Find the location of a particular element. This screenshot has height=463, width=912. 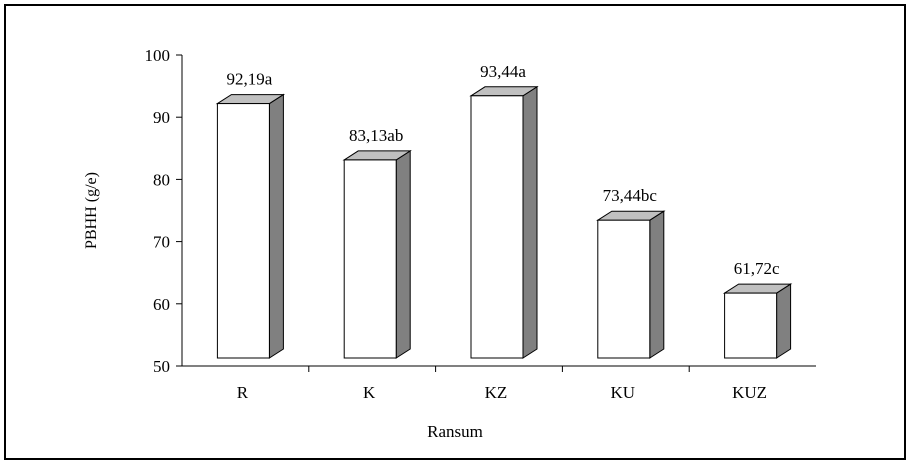

x-tick-label: K is located at coordinates (369, 392).